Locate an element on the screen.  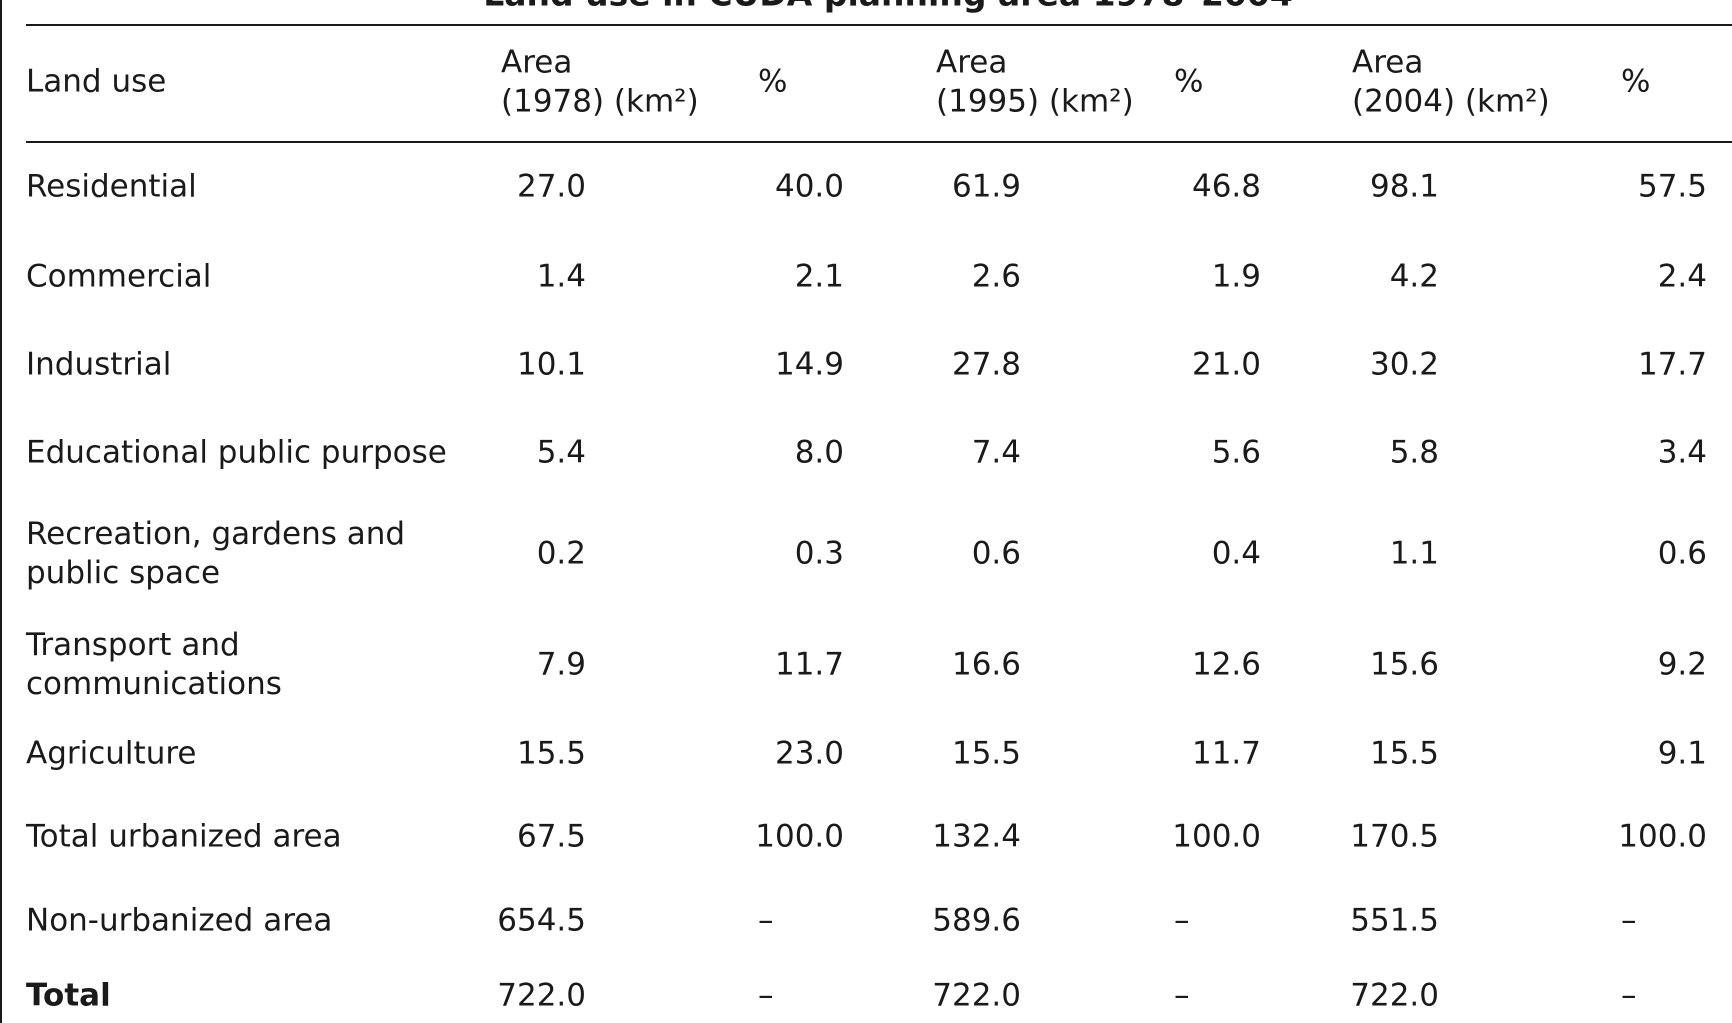
row-label: Agriculture is located at coordinates (111, 754).